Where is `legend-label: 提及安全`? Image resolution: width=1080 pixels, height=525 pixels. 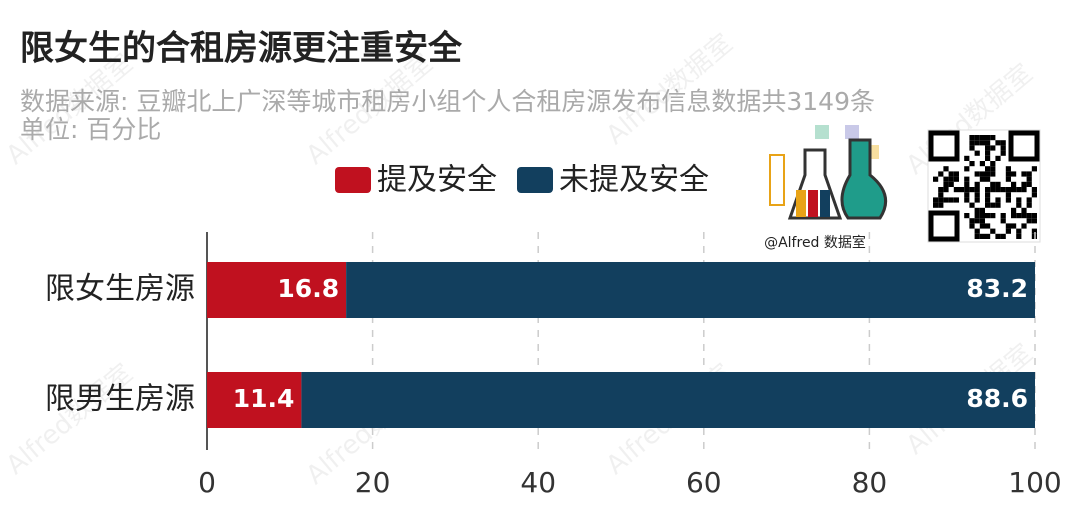
legend-label: 提及安全 is located at coordinates (437, 180).